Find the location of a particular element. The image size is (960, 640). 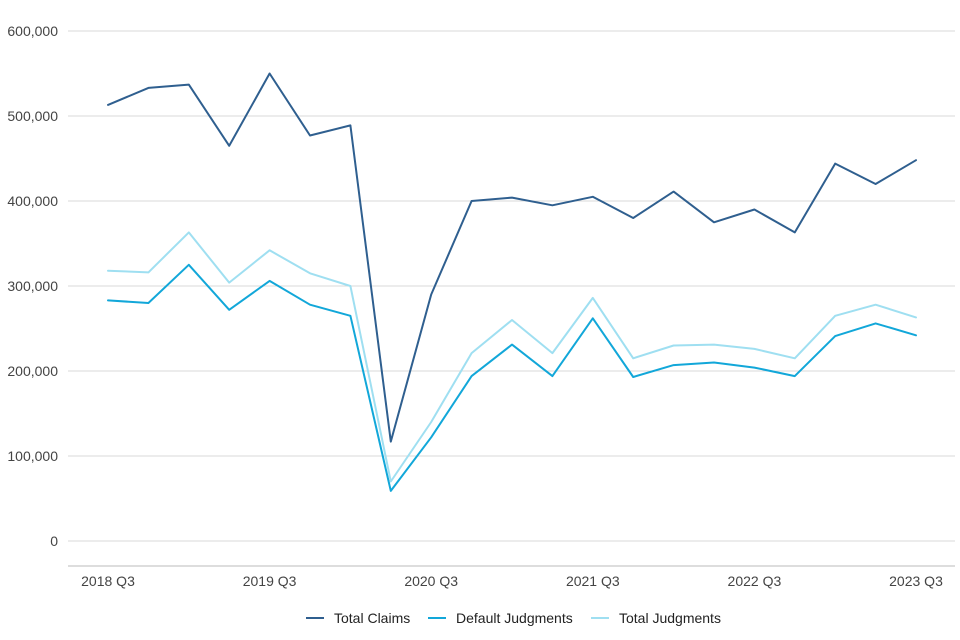

legend-label: Total Judgments is located at coordinates (670, 618).